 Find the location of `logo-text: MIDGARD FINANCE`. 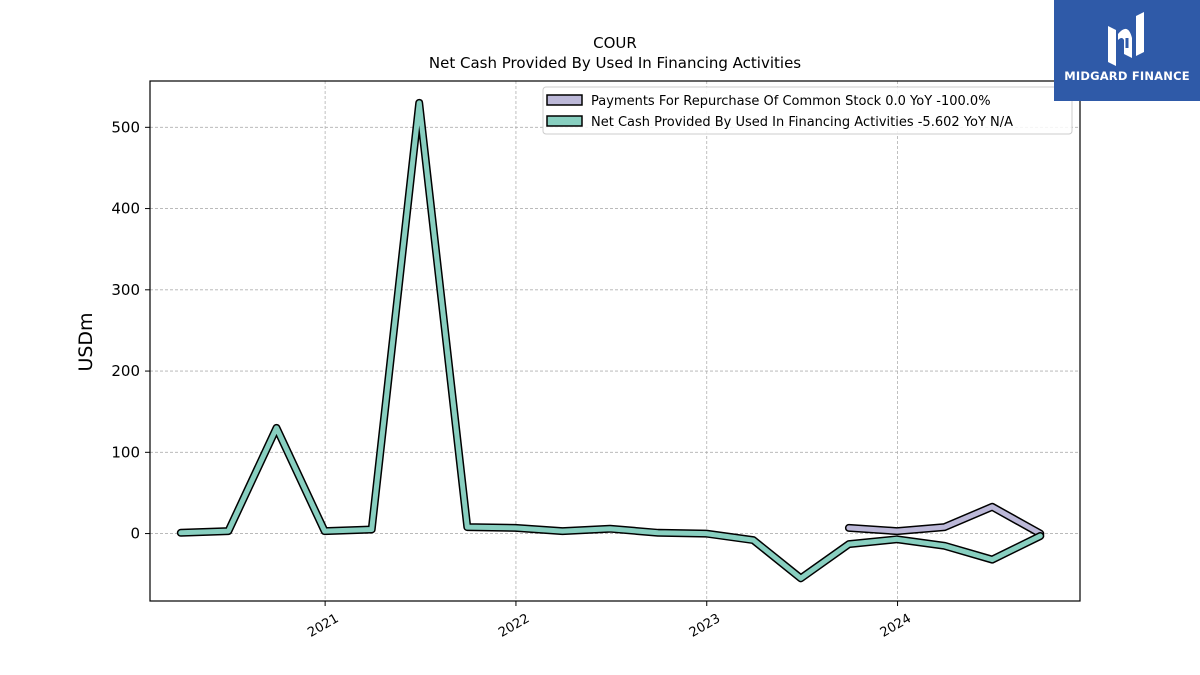

logo-text: MIDGARD FINANCE is located at coordinates (1127, 76).